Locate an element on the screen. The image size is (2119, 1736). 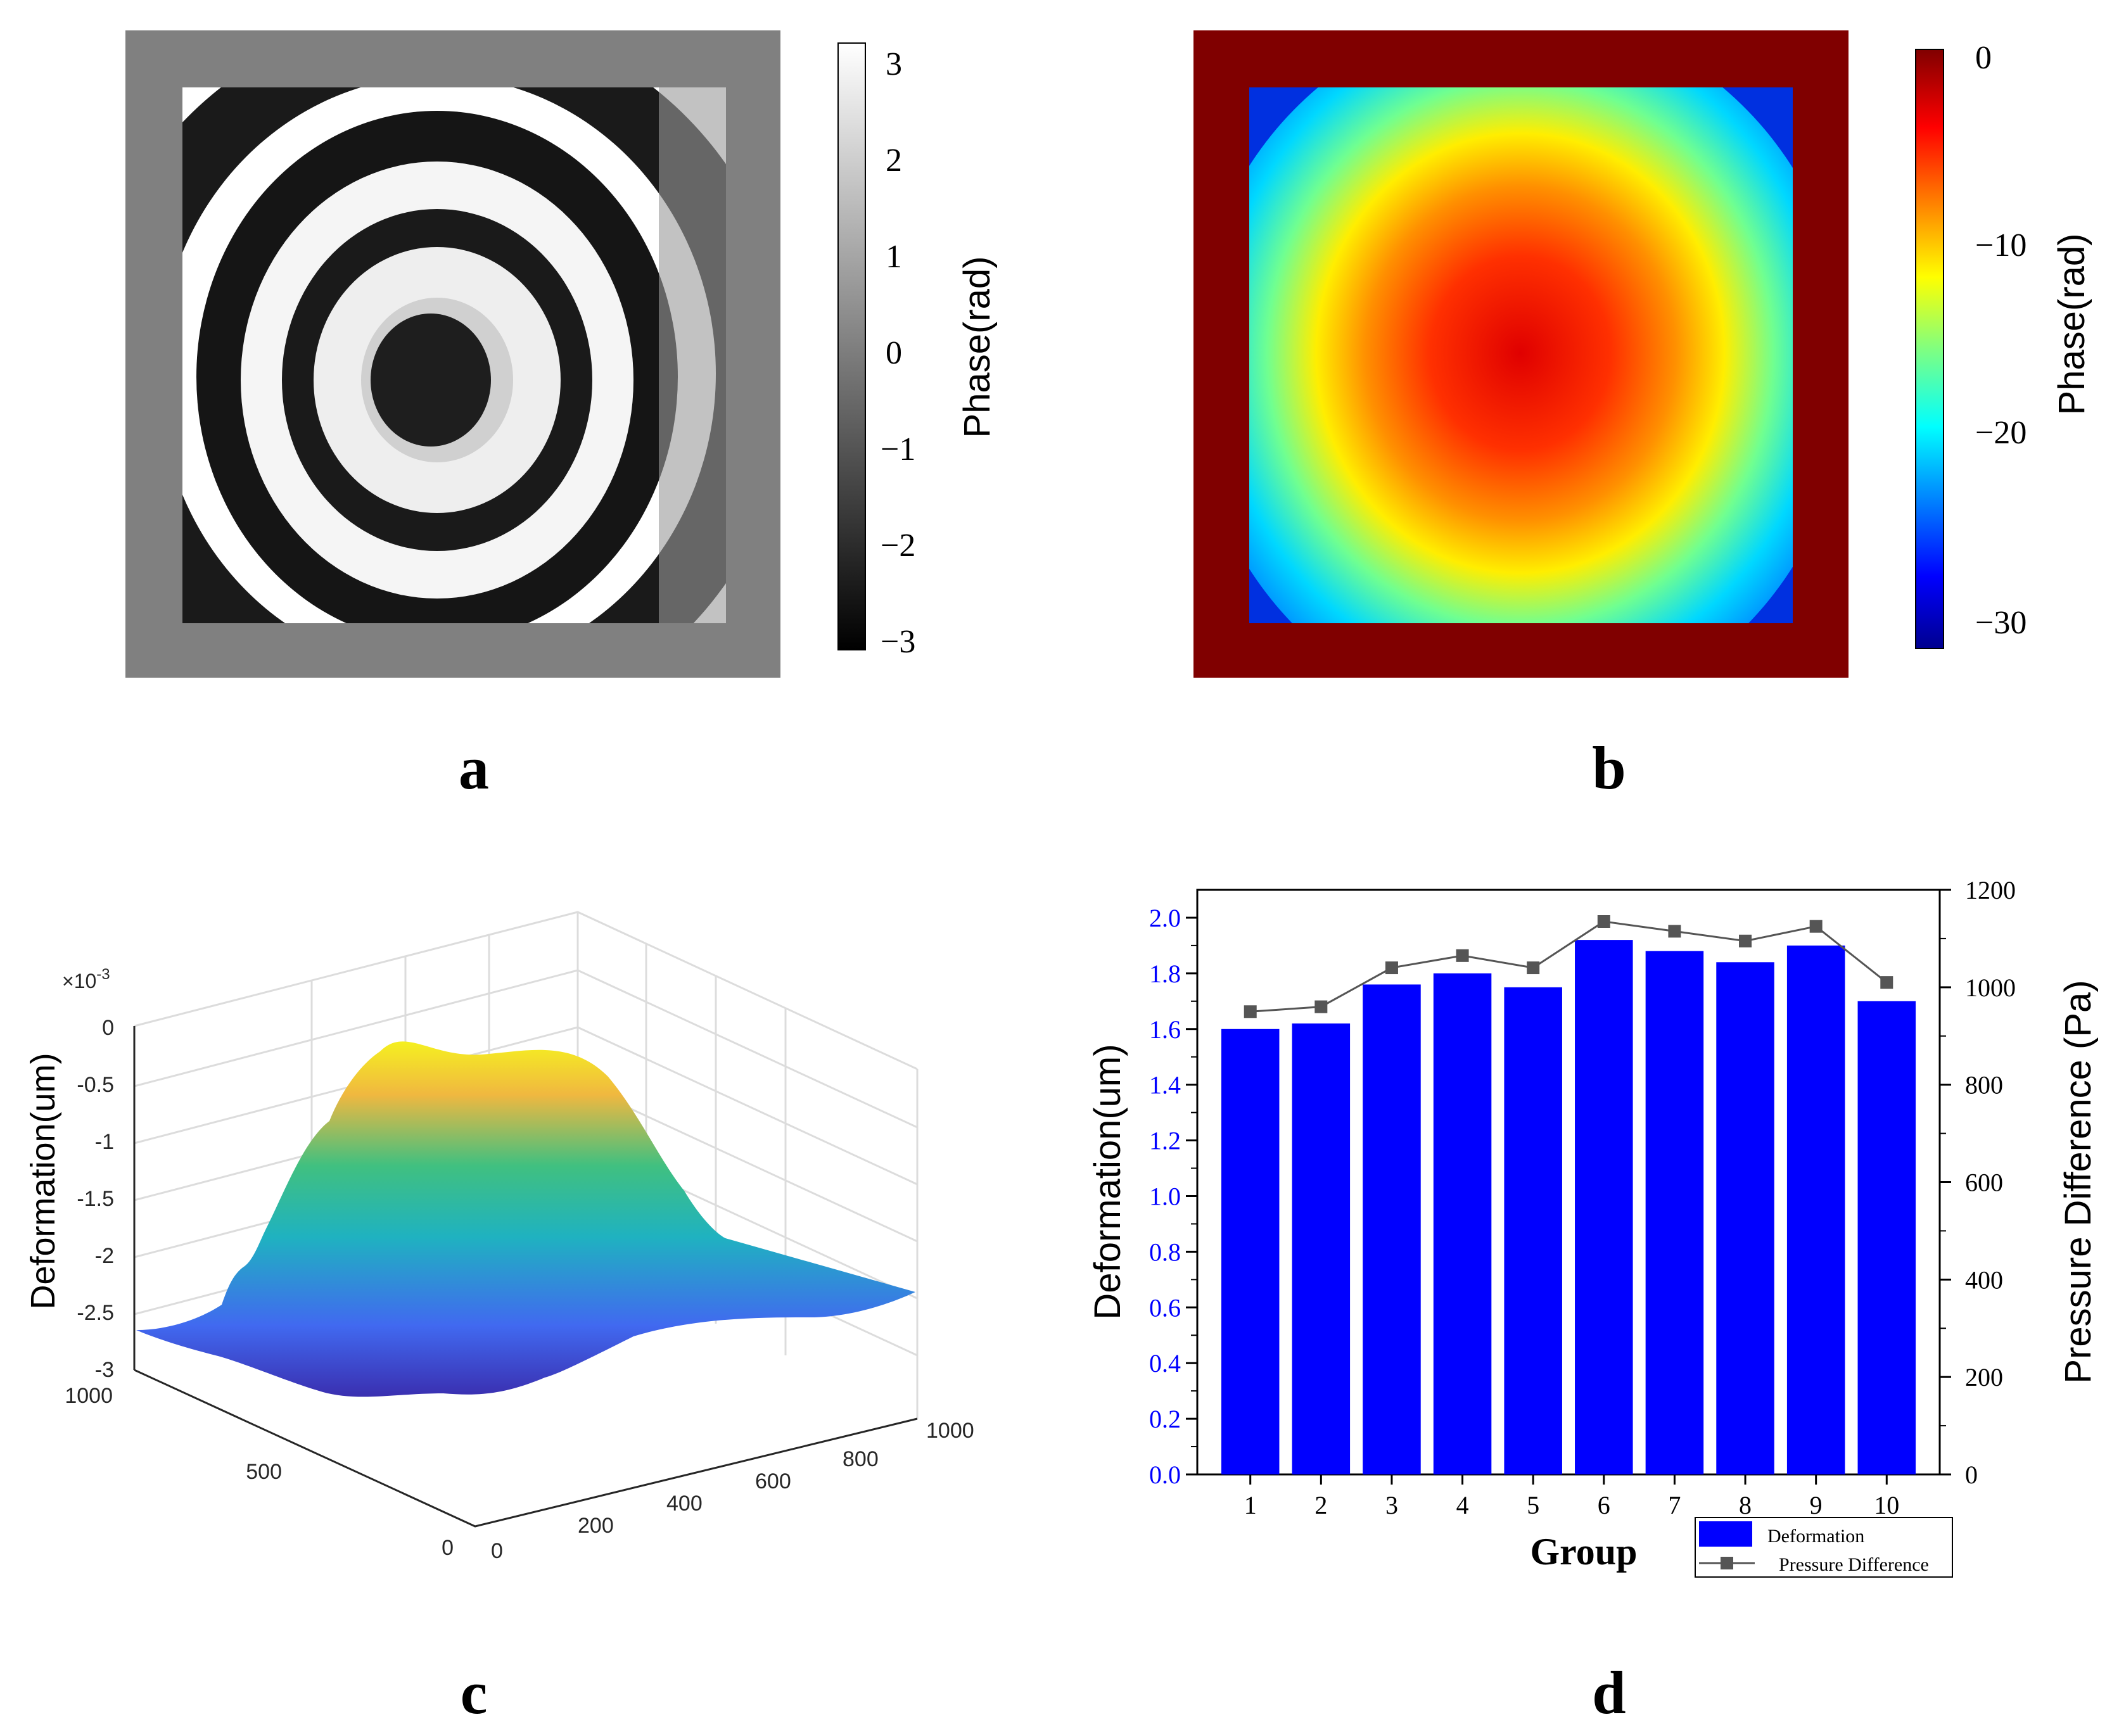
y-tick-label: 1.8 is located at coordinates (1165, 974).